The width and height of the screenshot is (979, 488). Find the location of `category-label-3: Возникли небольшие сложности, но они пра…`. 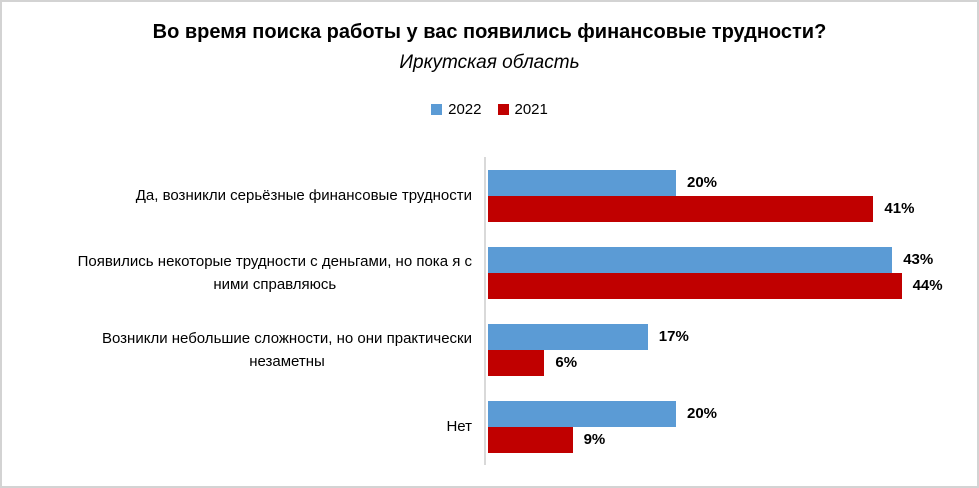

category-label-3: Возникли небольшие сложности, но они пра… is located at coordinates (243, 350).